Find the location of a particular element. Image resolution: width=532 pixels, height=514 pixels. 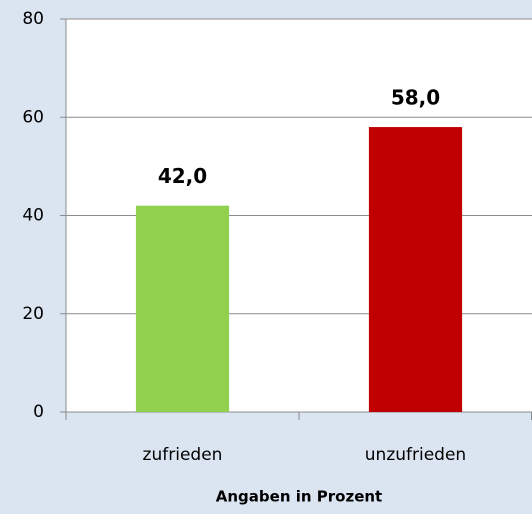

y-tick-label: 20 is located at coordinates (33, 314).